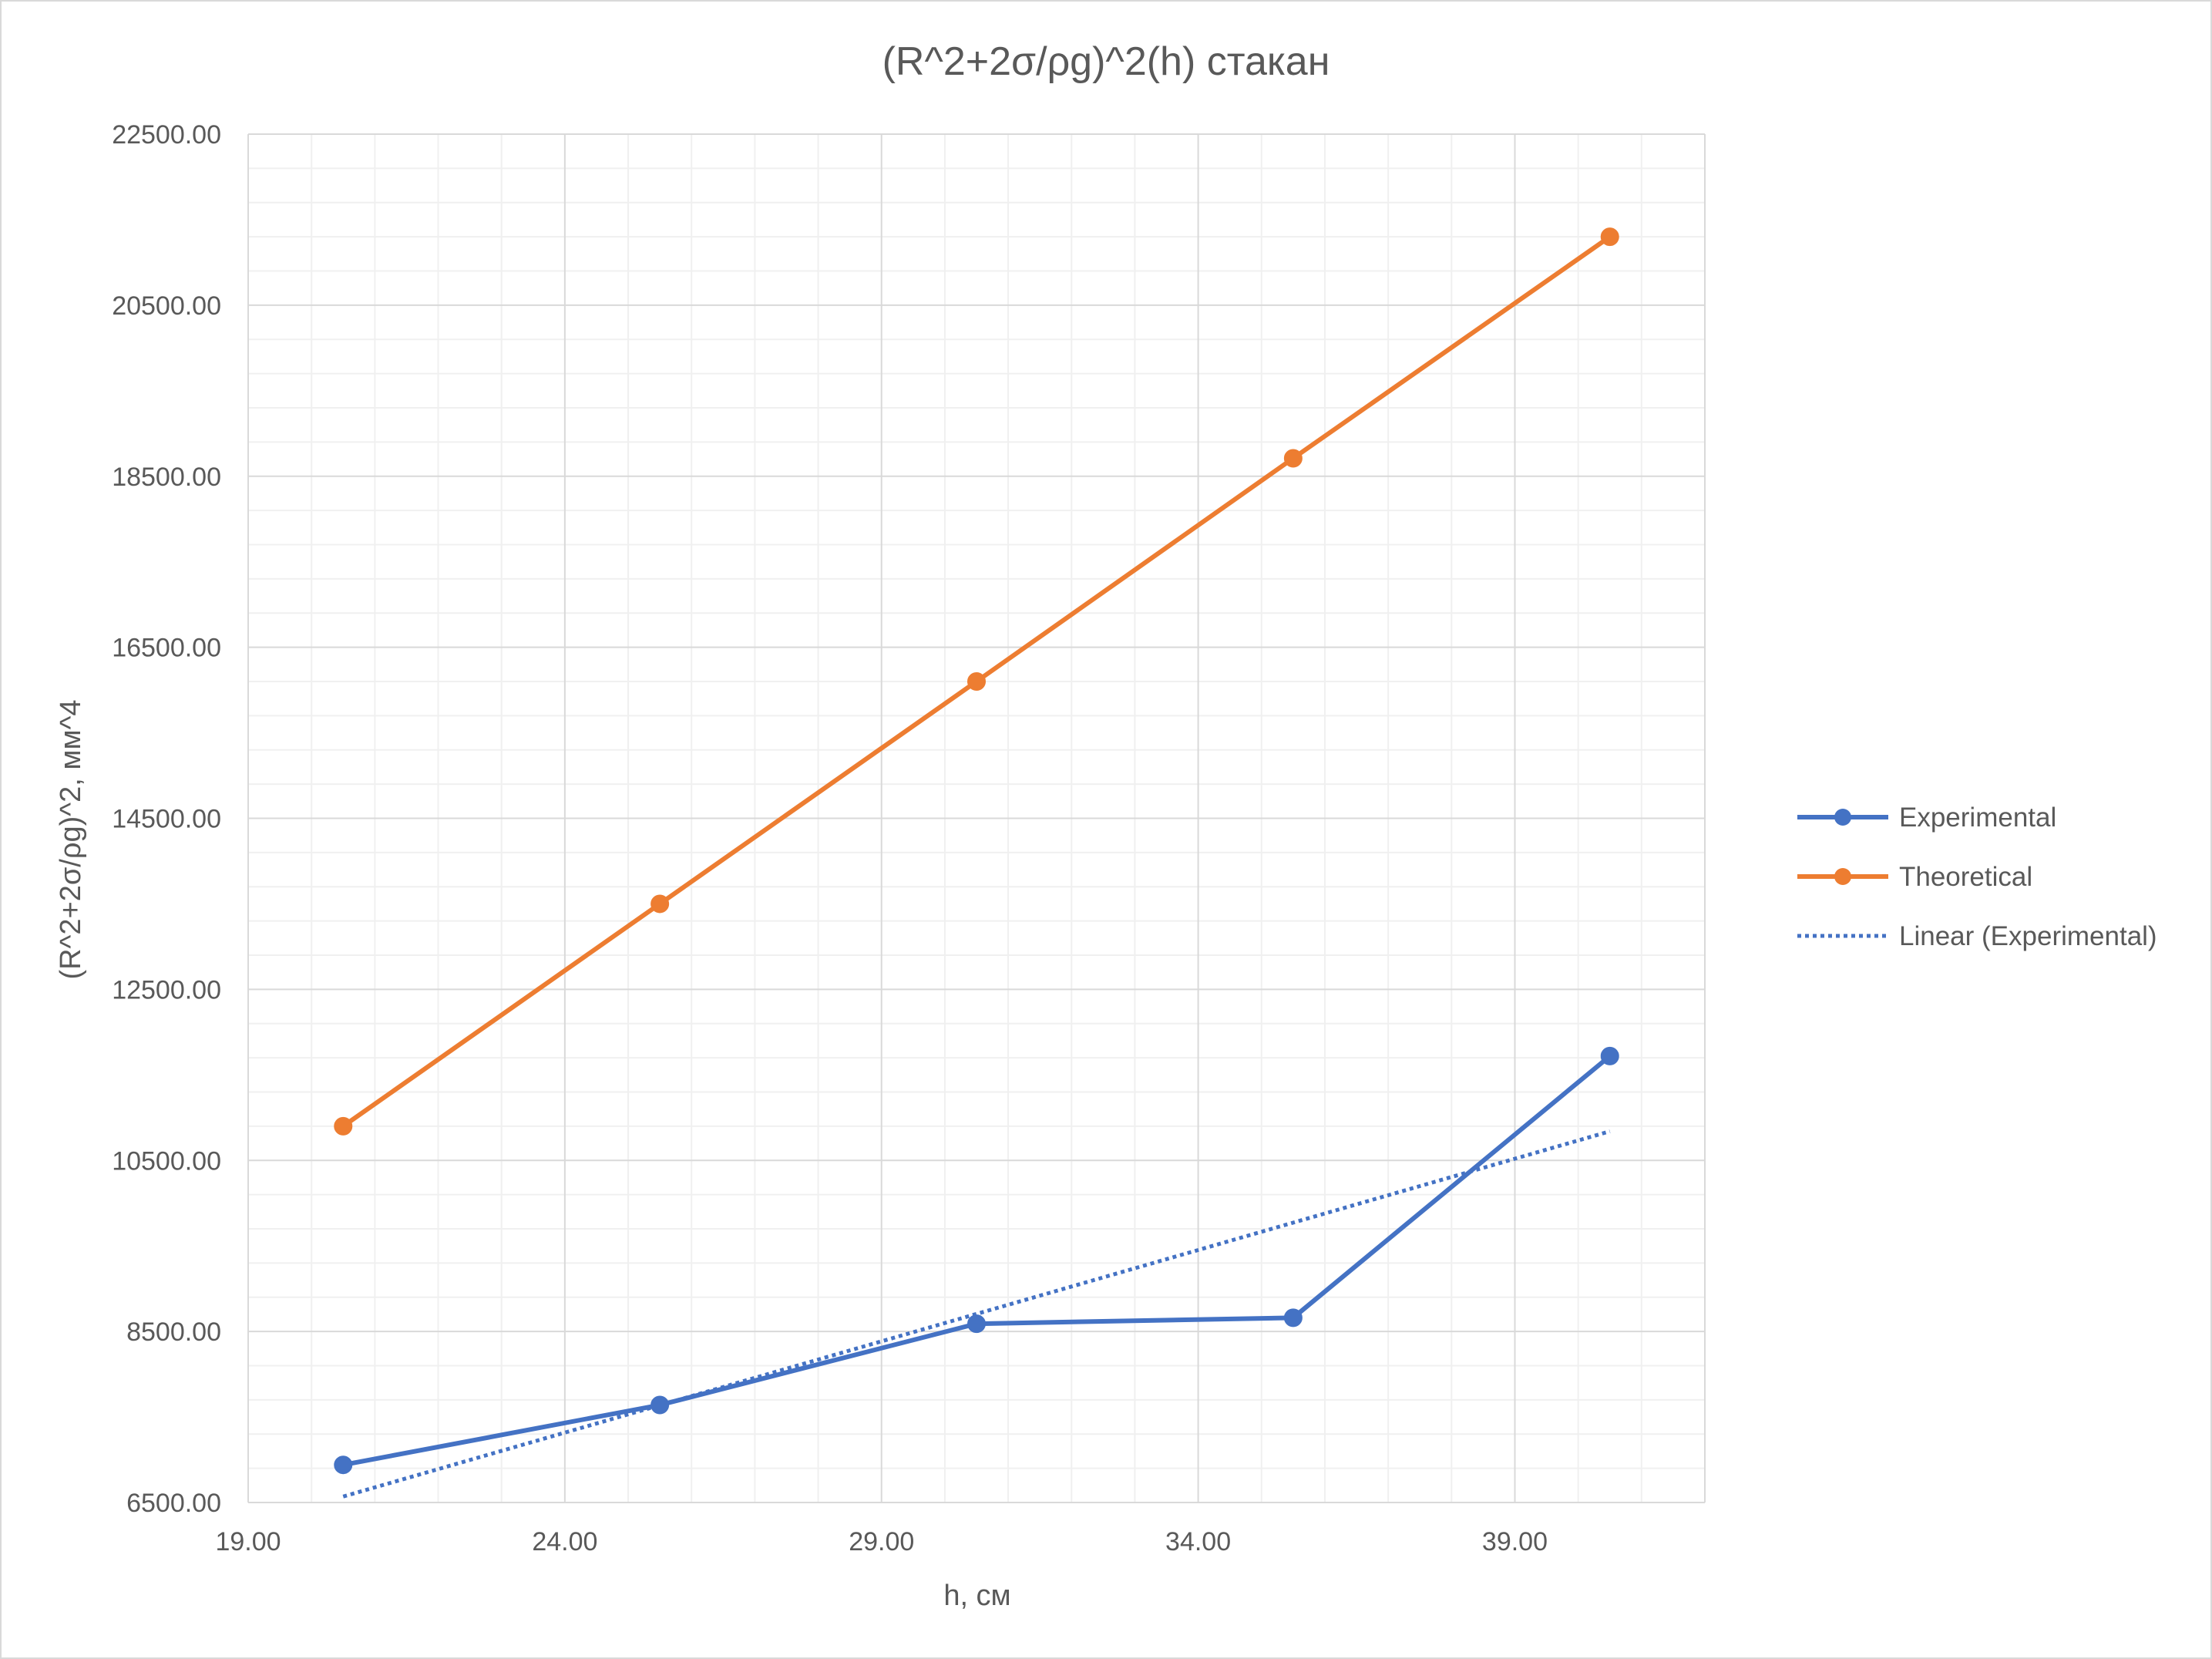  What do you see at coordinates (1977, 818) in the screenshot?
I see `legend-label: Experimental` at bounding box center [1977, 818].